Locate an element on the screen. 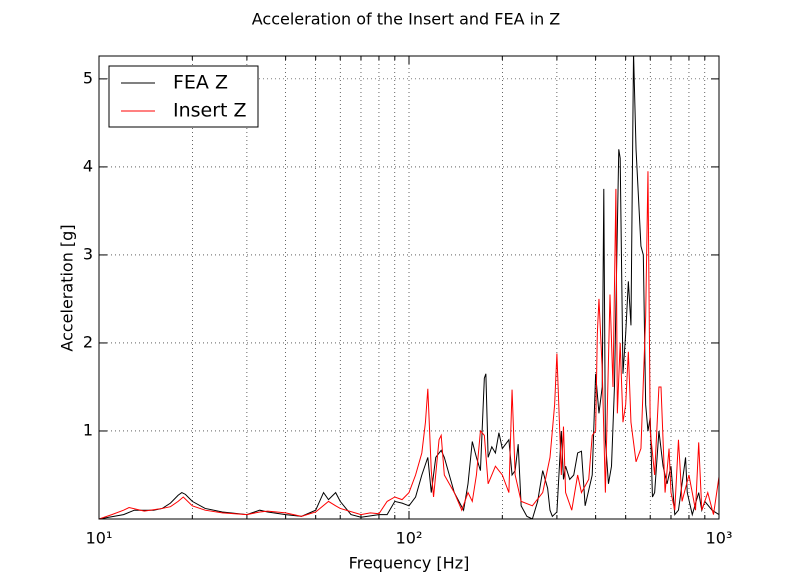 The width and height of the screenshot is (800, 578). x-tick-label: 10² is located at coordinates (409, 538).